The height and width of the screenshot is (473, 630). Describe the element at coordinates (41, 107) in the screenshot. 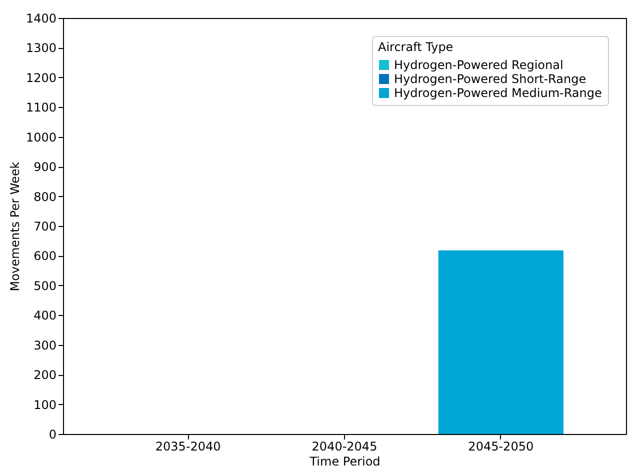

I see `y-tick-label: 1100` at that location.